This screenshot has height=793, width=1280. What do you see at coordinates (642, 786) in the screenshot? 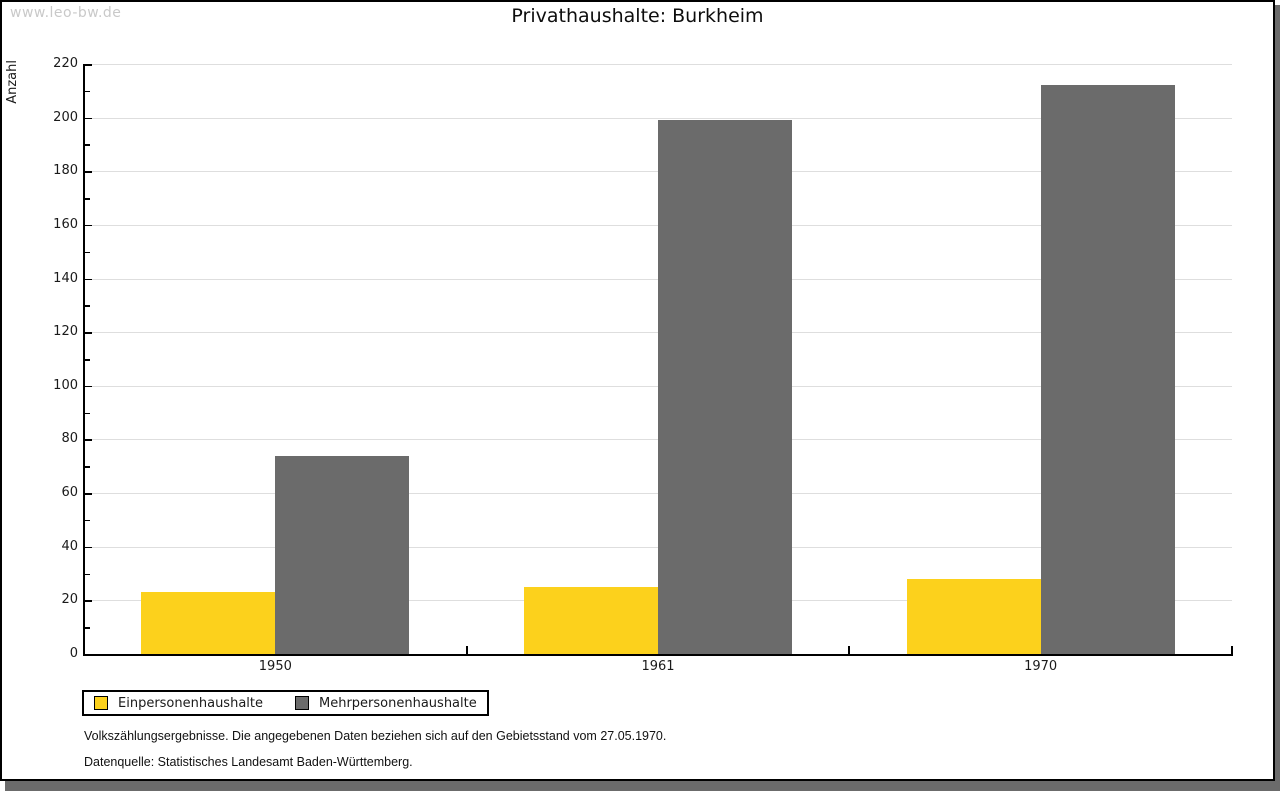
I see `frame-shadow-bottom` at bounding box center [642, 786].